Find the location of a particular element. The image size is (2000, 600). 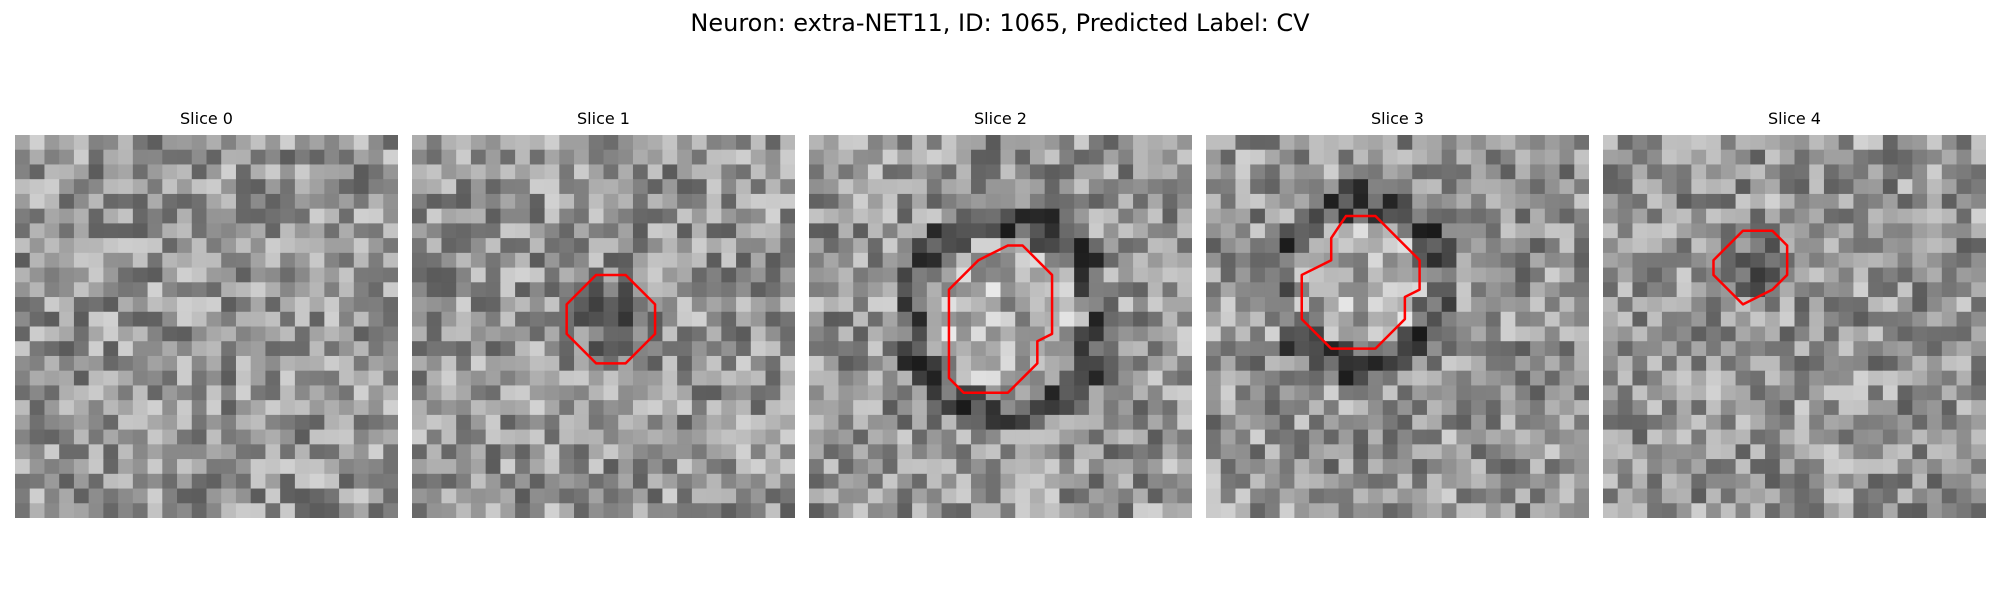

slice-title: Slice 0 is located at coordinates (206, 118).